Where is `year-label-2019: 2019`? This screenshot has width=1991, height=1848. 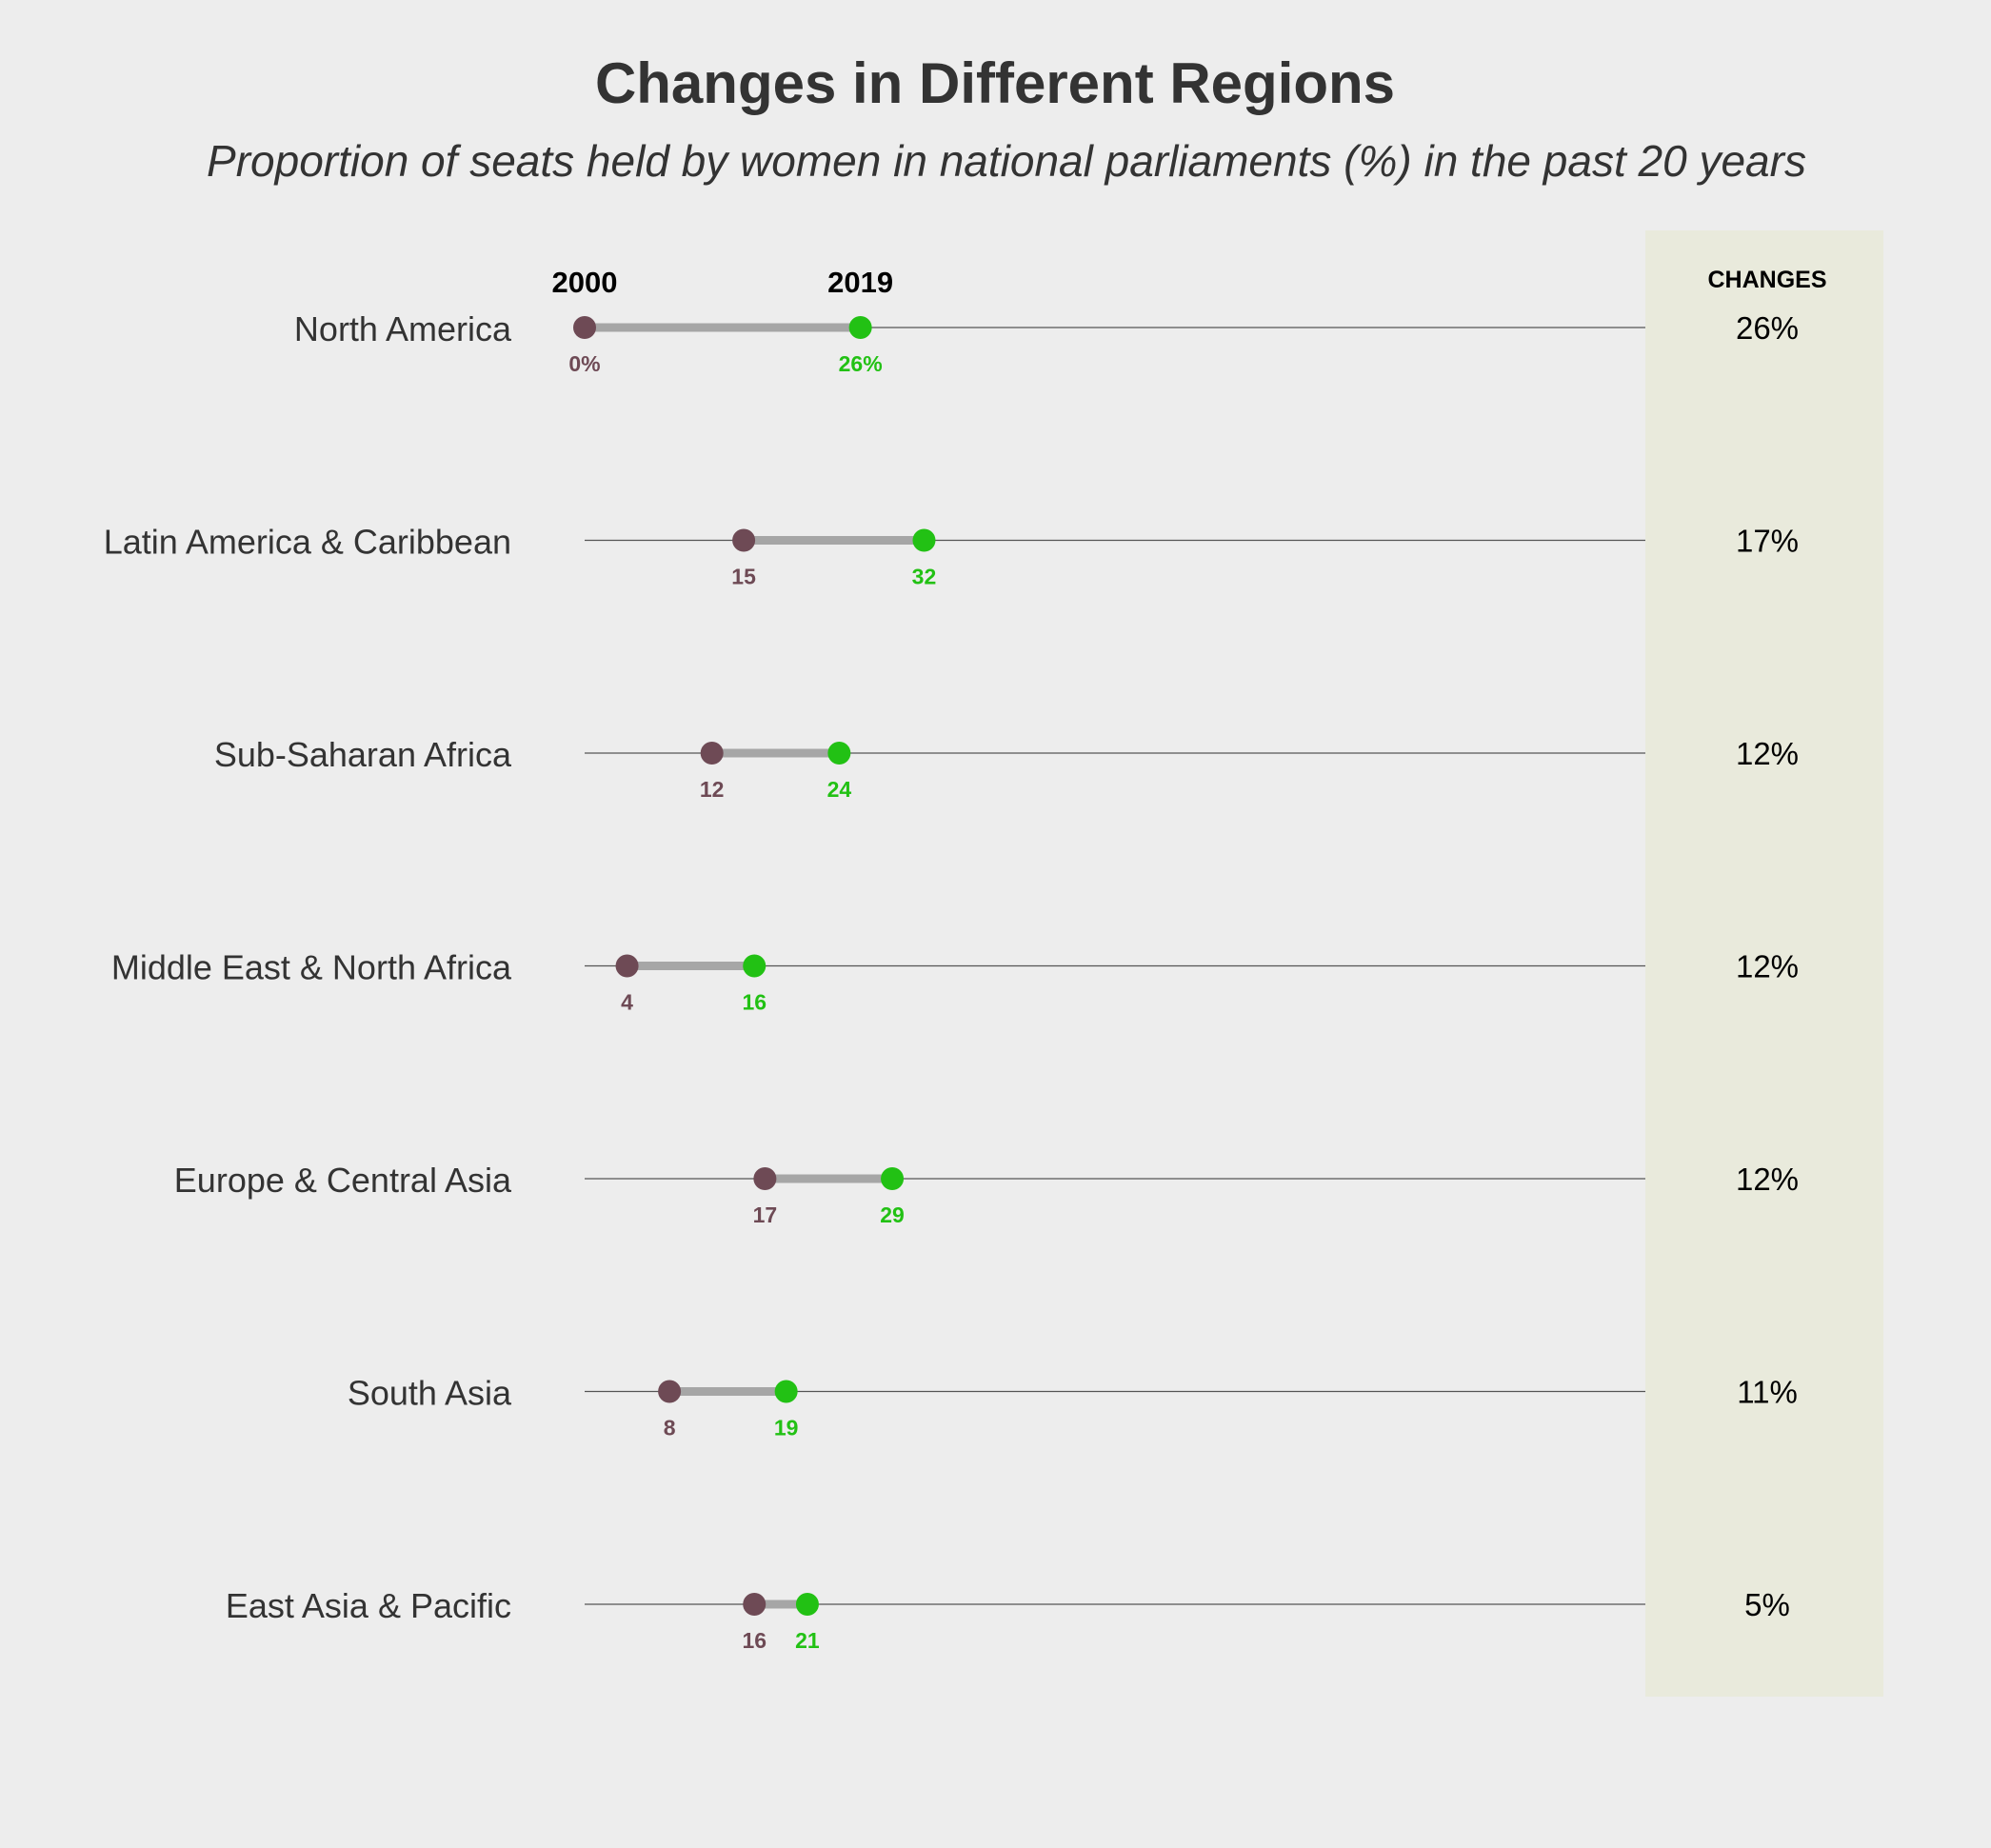 year-label-2019: 2019 is located at coordinates (860, 282).